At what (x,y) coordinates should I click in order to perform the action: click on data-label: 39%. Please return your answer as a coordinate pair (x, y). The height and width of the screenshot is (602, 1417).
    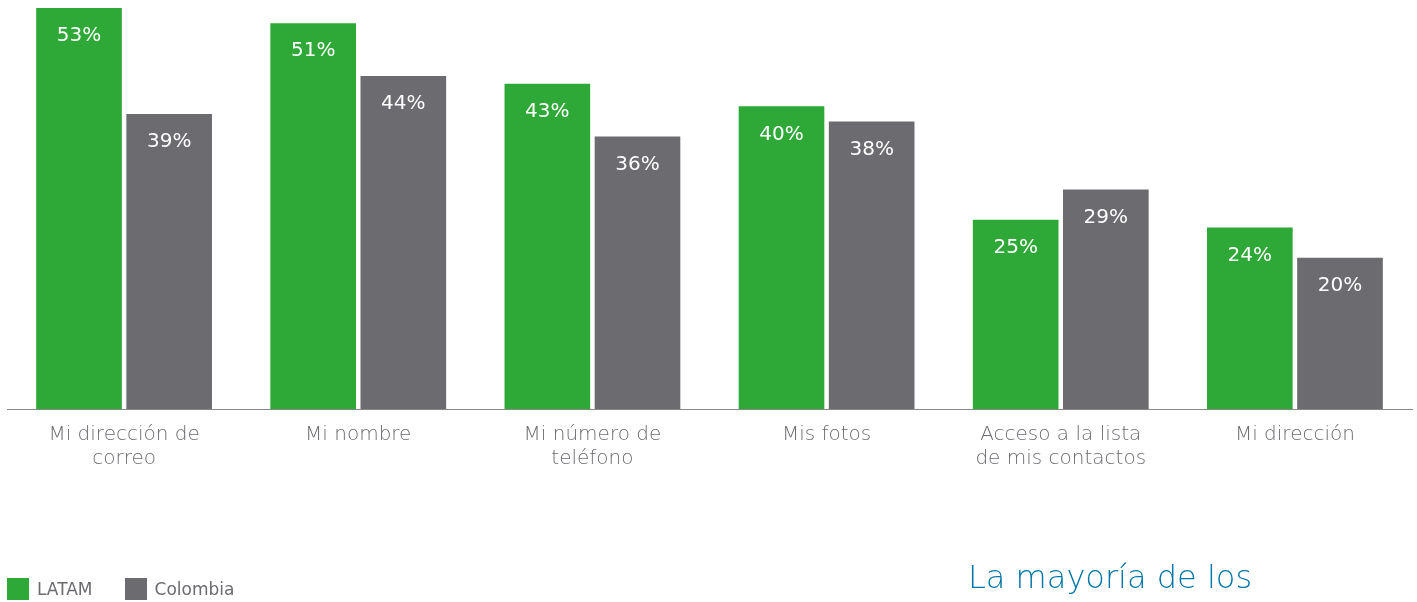
    Looking at the image, I should click on (169, 140).